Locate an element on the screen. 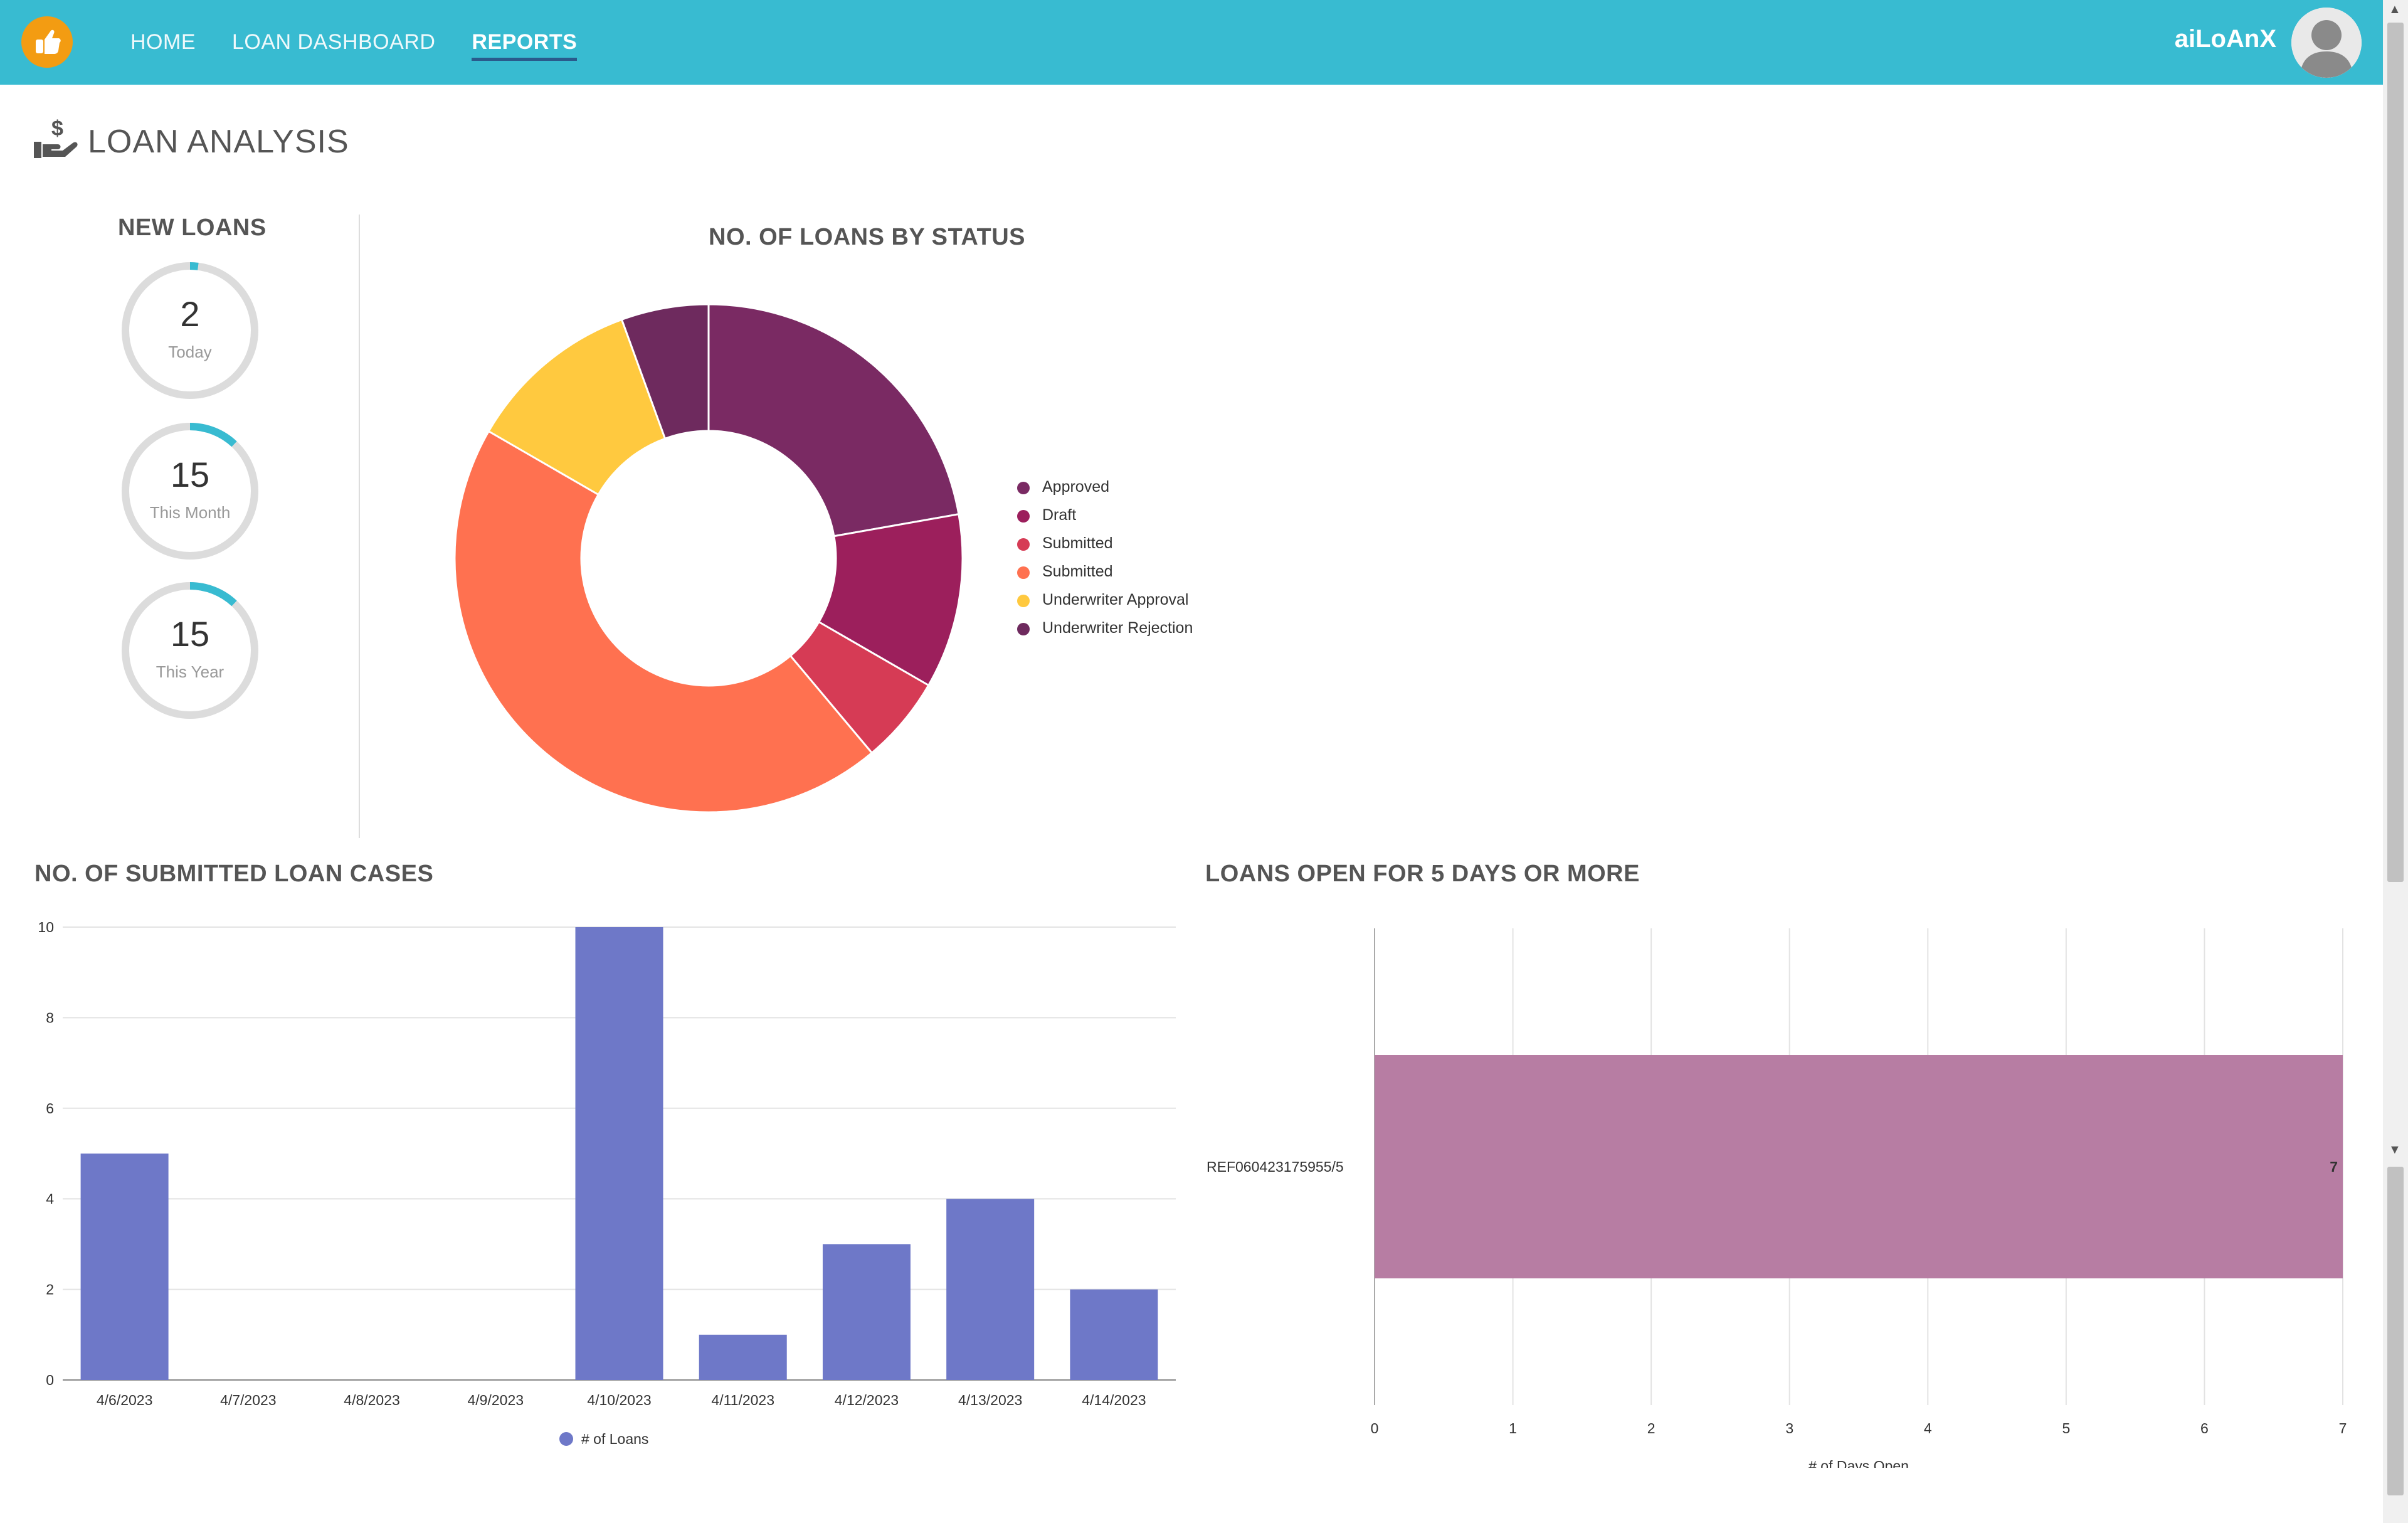 This screenshot has width=2408, height=1523. bar-4/12/2023 is located at coordinates (866, 1312).